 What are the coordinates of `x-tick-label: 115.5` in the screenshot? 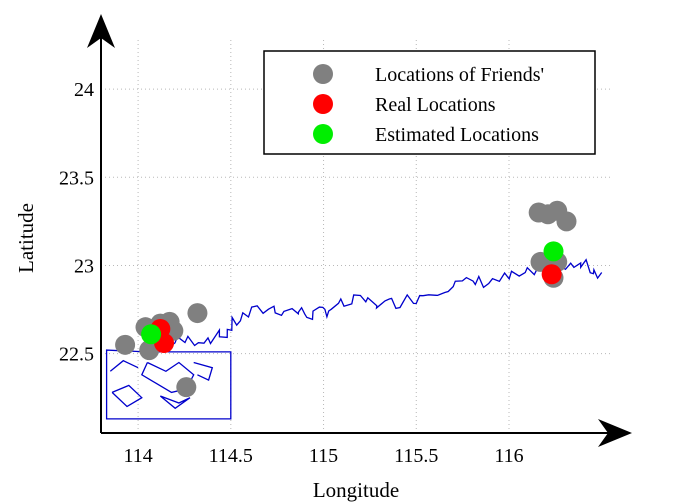 It's located at (416, 456).